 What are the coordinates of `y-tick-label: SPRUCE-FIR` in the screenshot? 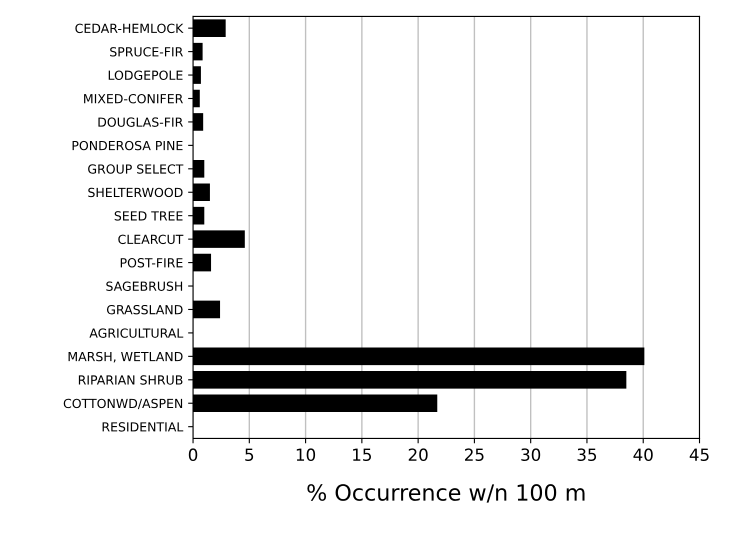 It's located at (146, 52).